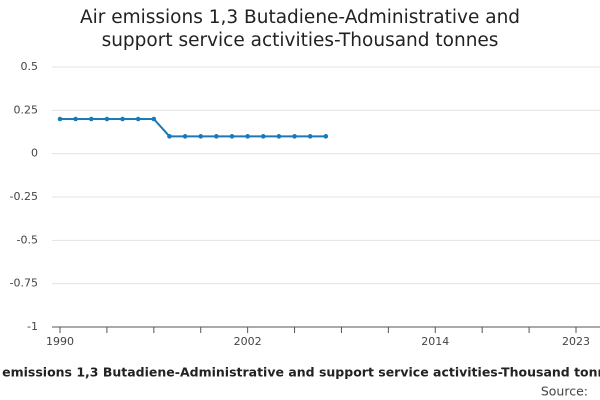 The width and height of the screenshot is (600, 400). Describe the element at coordinates (248, 341) in the screenshot. I see `x-tick-label: 2002` at that location.